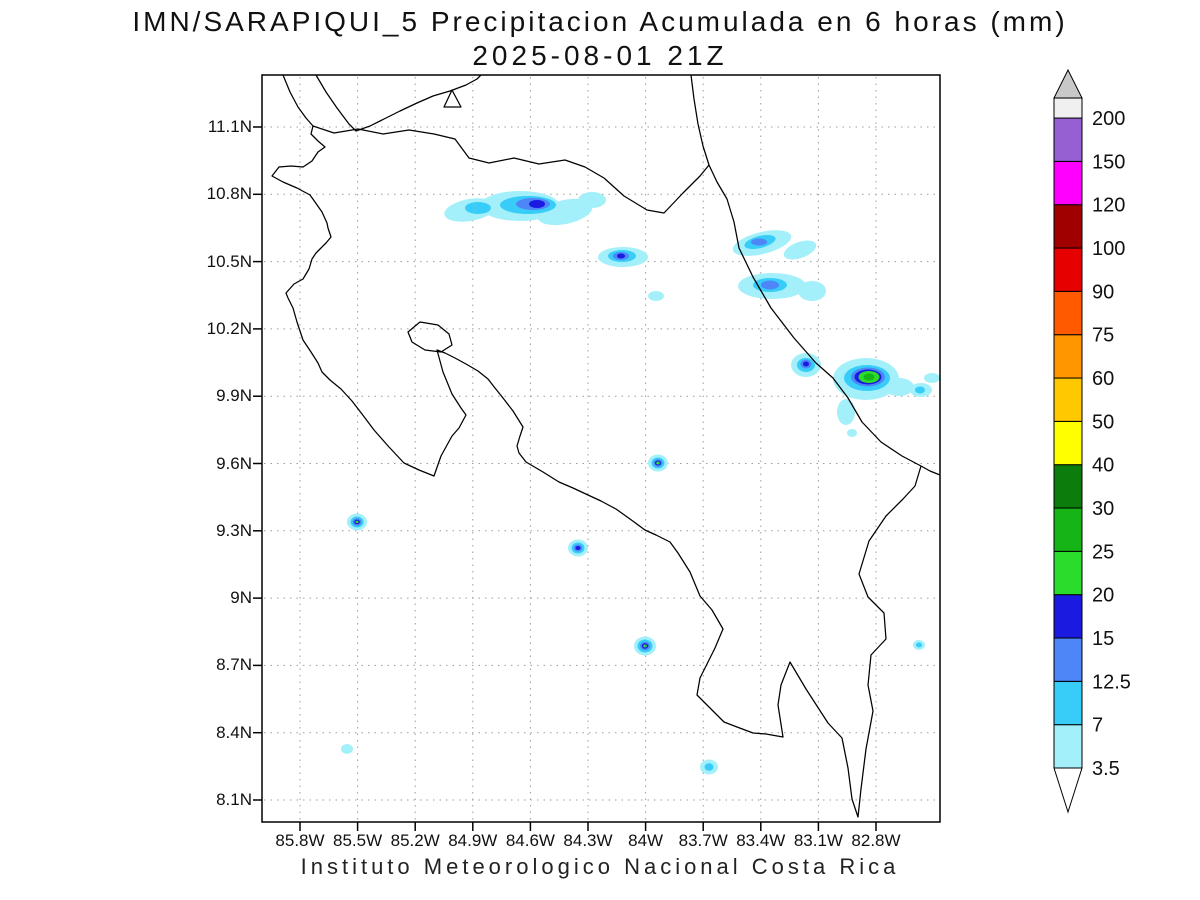  I want to click on map-title-line2: 2025-08-01 21Z, so click(600, 55).